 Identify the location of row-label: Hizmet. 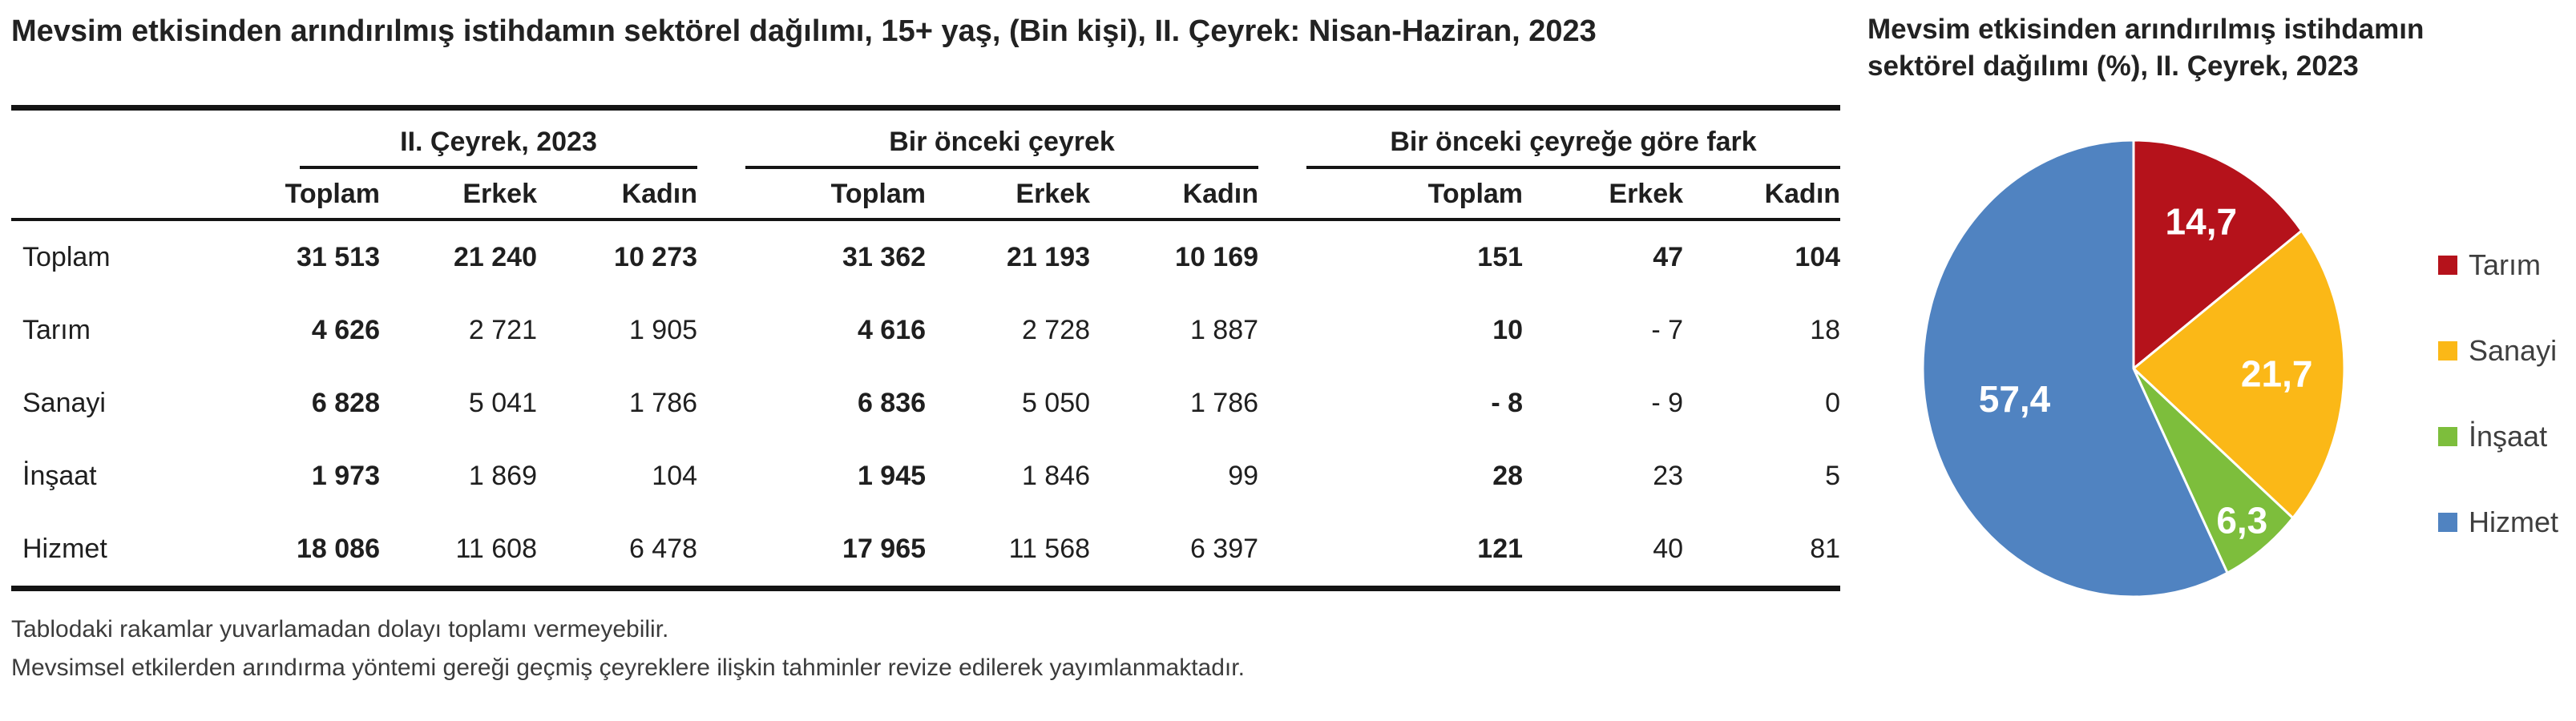
(64, 549).